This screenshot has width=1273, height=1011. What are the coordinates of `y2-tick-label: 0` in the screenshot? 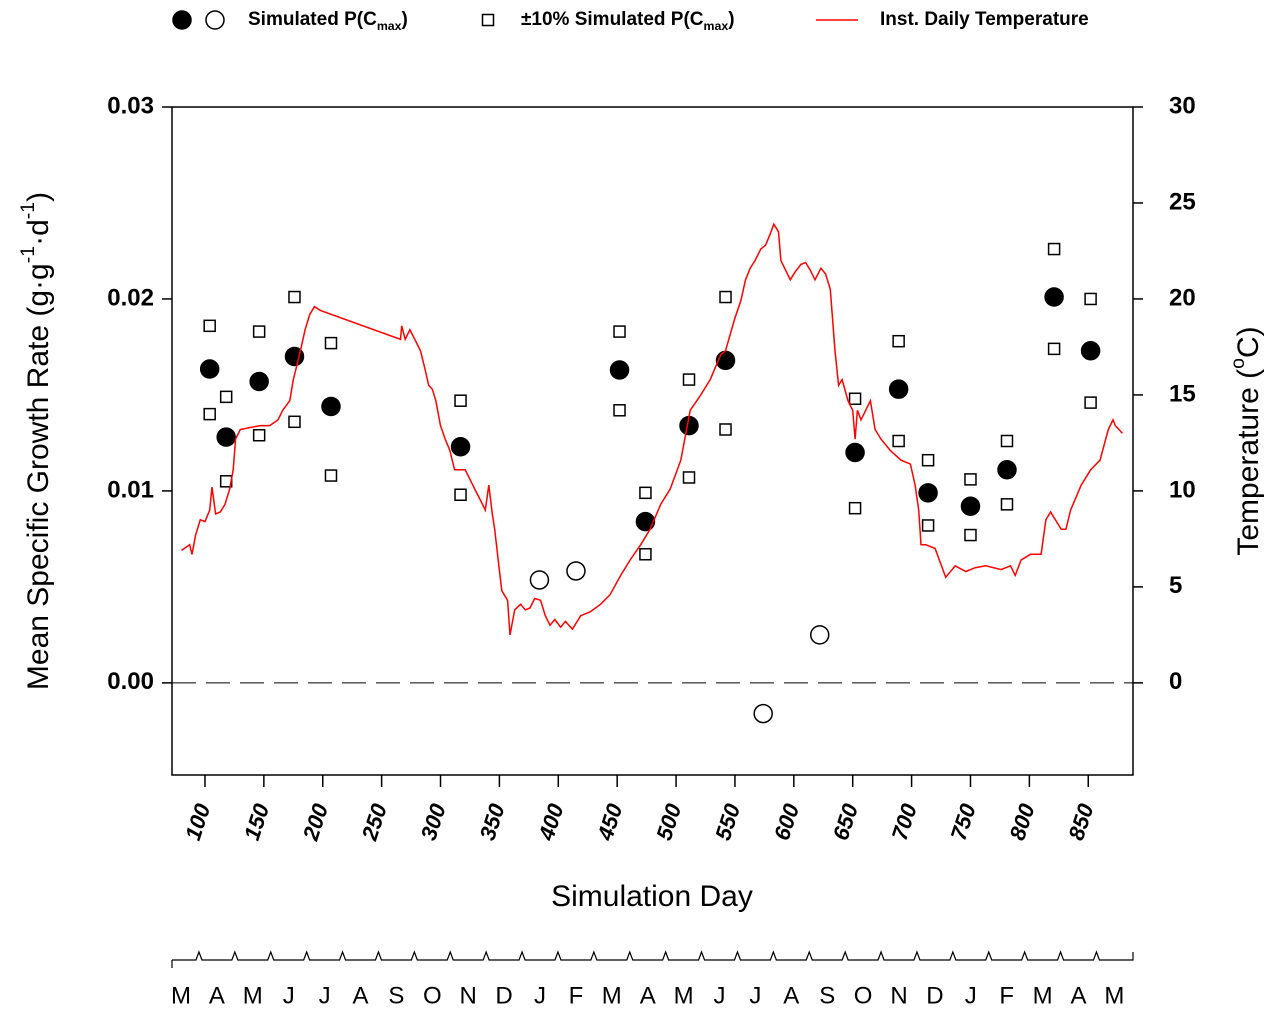 It's located at (1175, 681).